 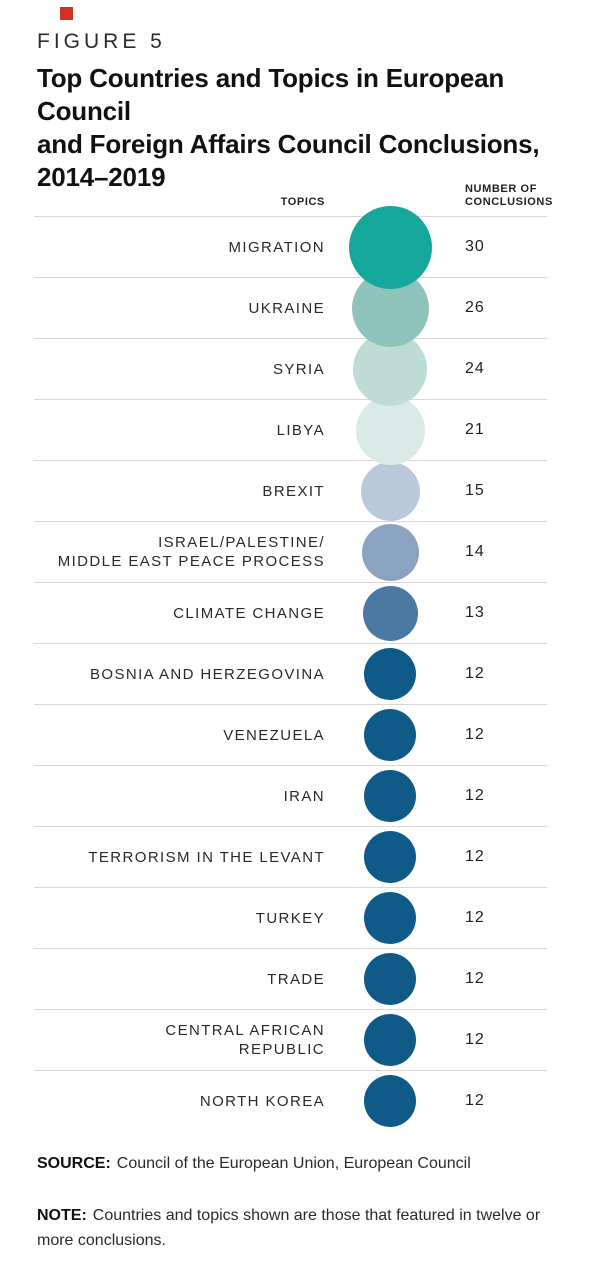 I want to click on topic-label: LIBYA, so click(x=300, y=430).